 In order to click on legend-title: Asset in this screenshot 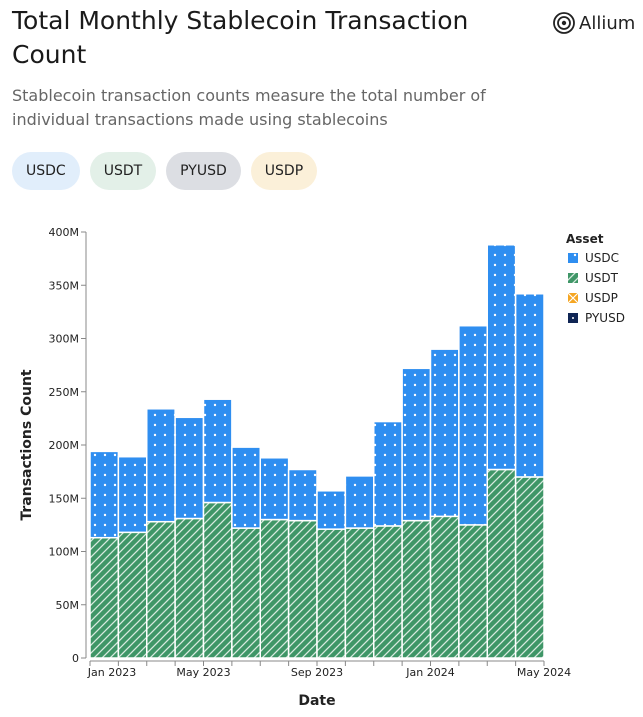, I will do `click(585, 239)`.